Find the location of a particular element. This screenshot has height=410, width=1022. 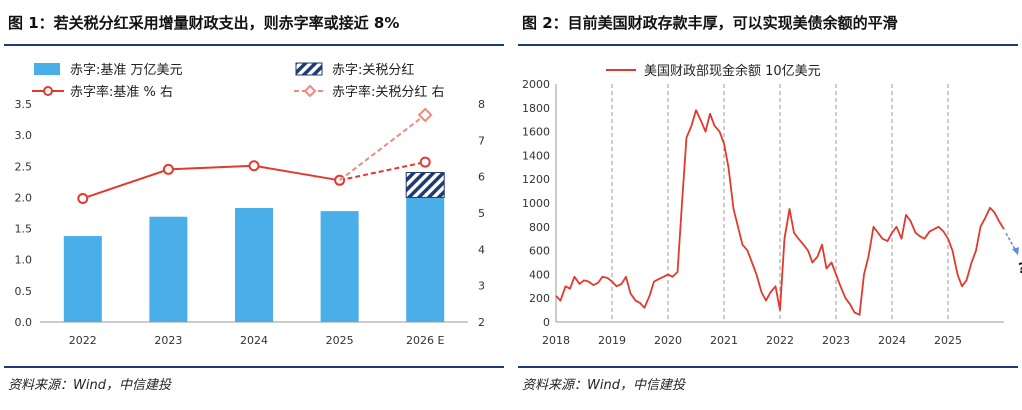

forecast-question-mark: ? is located at coordinates (1020, 269).